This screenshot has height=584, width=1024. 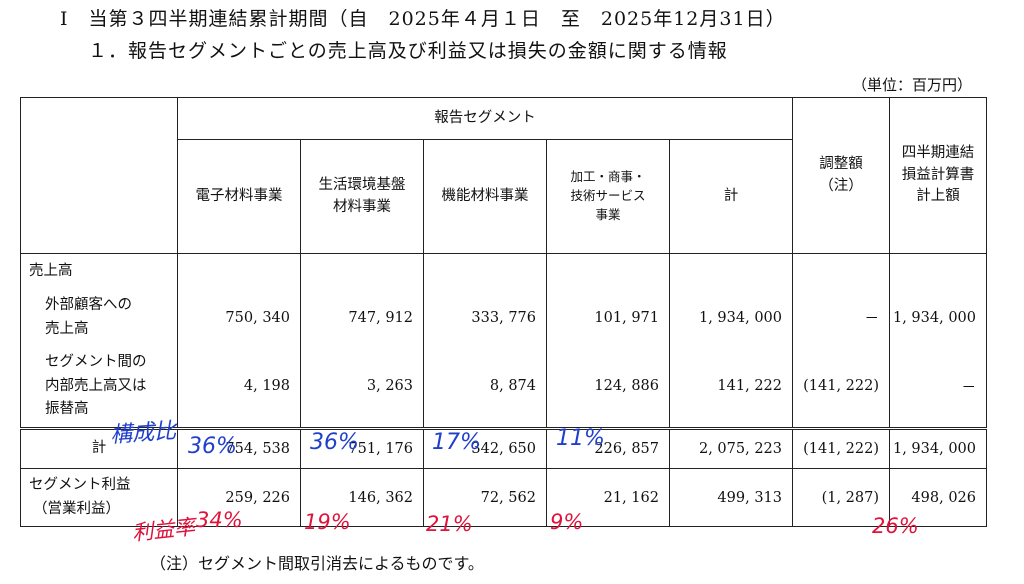 What do you see at coordinates (164, 530) in the screenshot?
I see `handwritten-margin-label: 利益率` at bounding box center [164, 530].